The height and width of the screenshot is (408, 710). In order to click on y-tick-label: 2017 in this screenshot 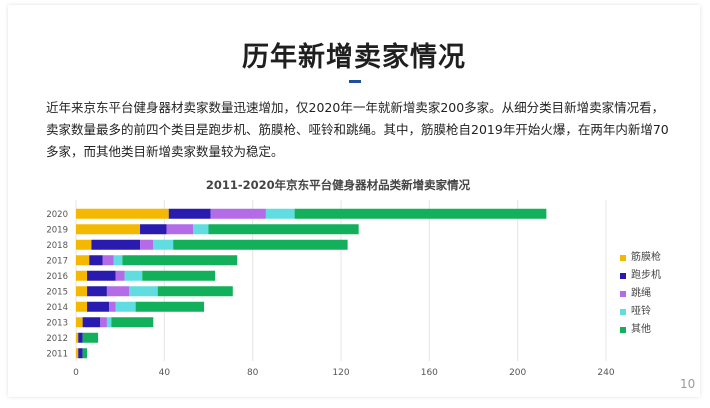, I will do `click(57, 261)`.